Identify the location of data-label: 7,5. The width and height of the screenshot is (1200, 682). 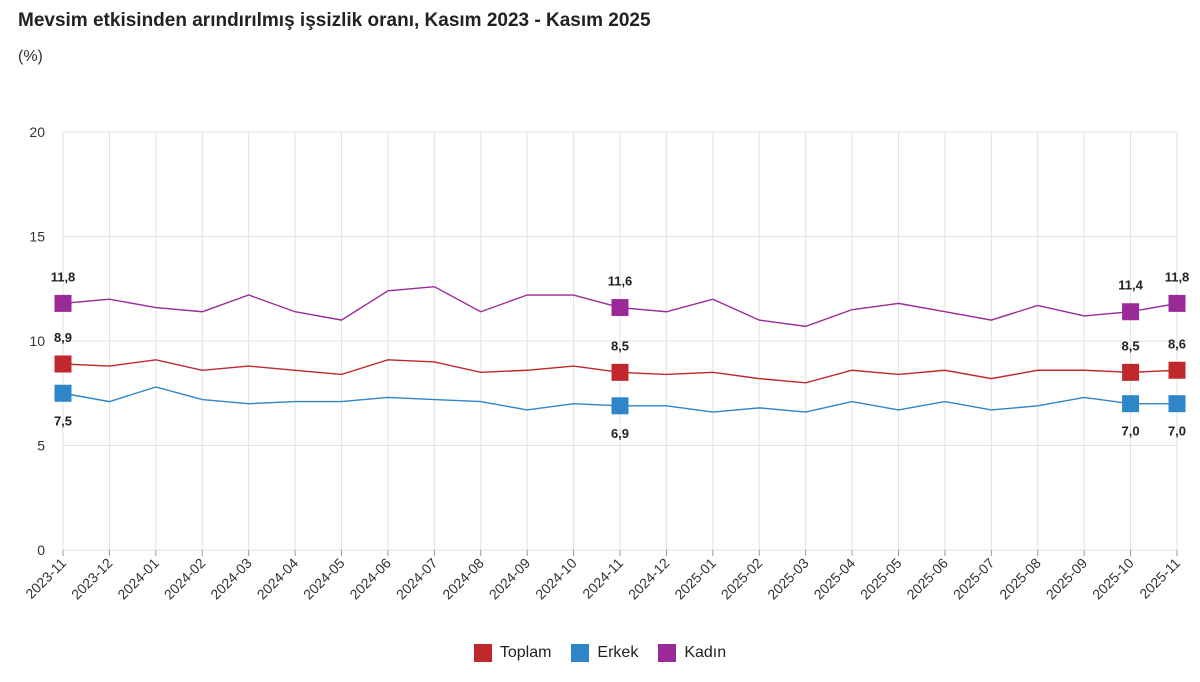
(63, 420).